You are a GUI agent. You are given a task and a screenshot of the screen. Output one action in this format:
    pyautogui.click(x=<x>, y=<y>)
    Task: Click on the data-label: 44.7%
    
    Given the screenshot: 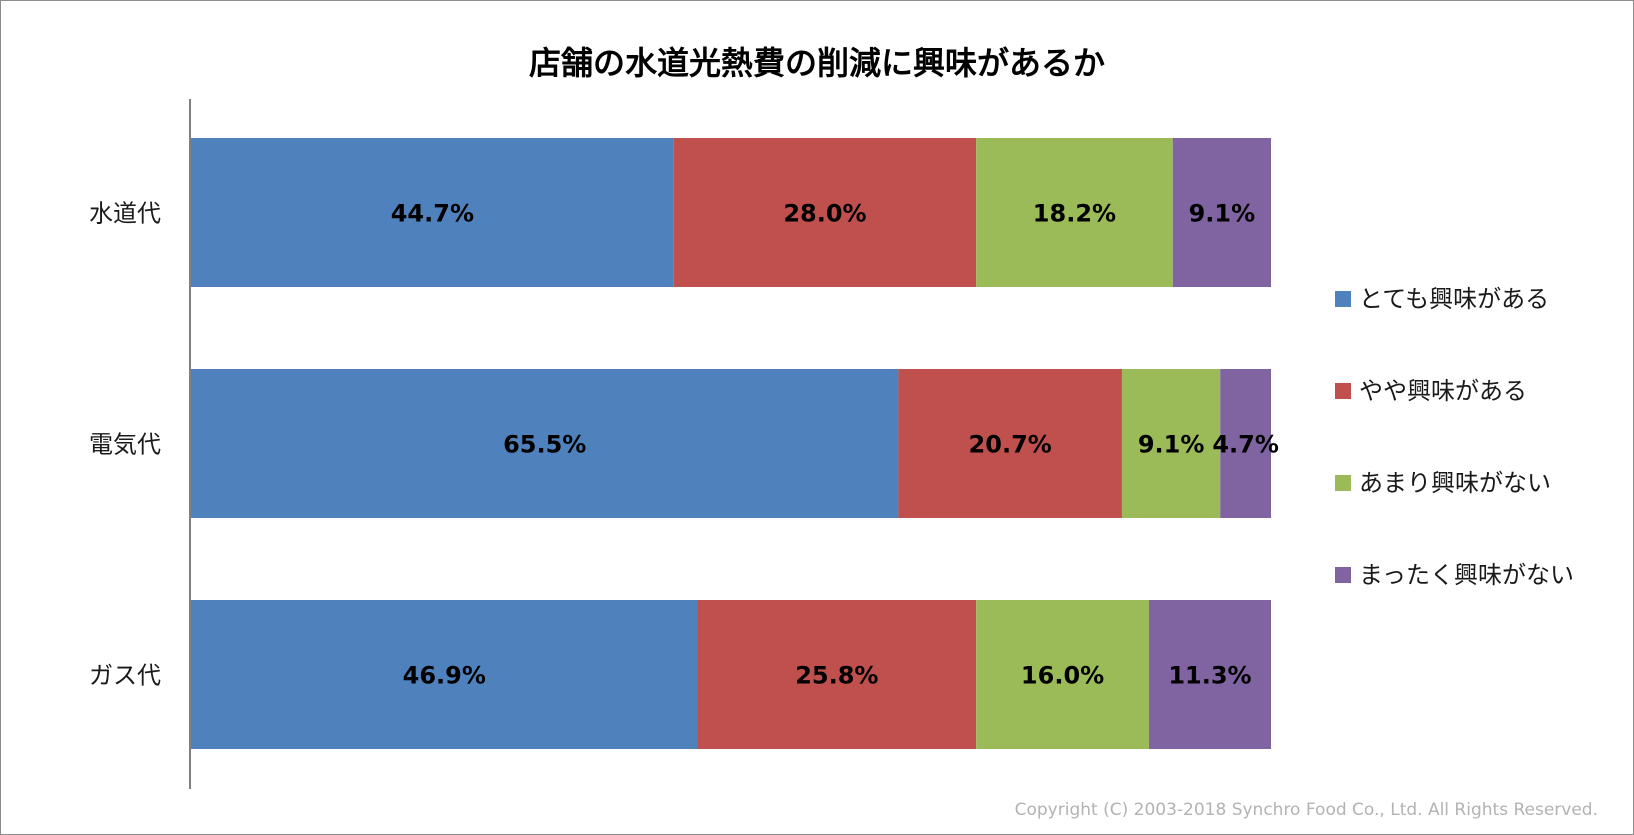 What is the action you would take?
    pyautogui.click(x=432, y=214)
    